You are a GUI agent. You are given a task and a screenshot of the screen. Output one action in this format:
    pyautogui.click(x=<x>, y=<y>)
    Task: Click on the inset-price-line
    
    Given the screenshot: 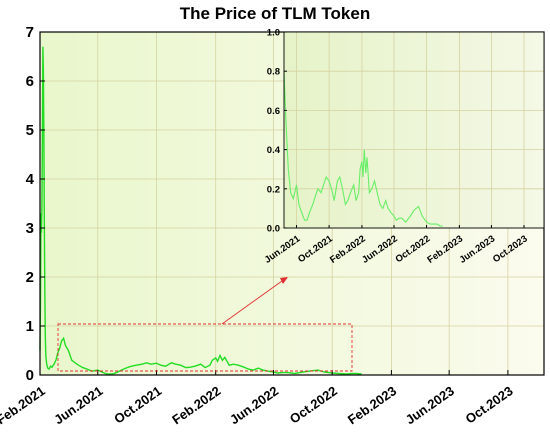 What is the action you would take?
    pyautogui.click(x=363, y=149)
    